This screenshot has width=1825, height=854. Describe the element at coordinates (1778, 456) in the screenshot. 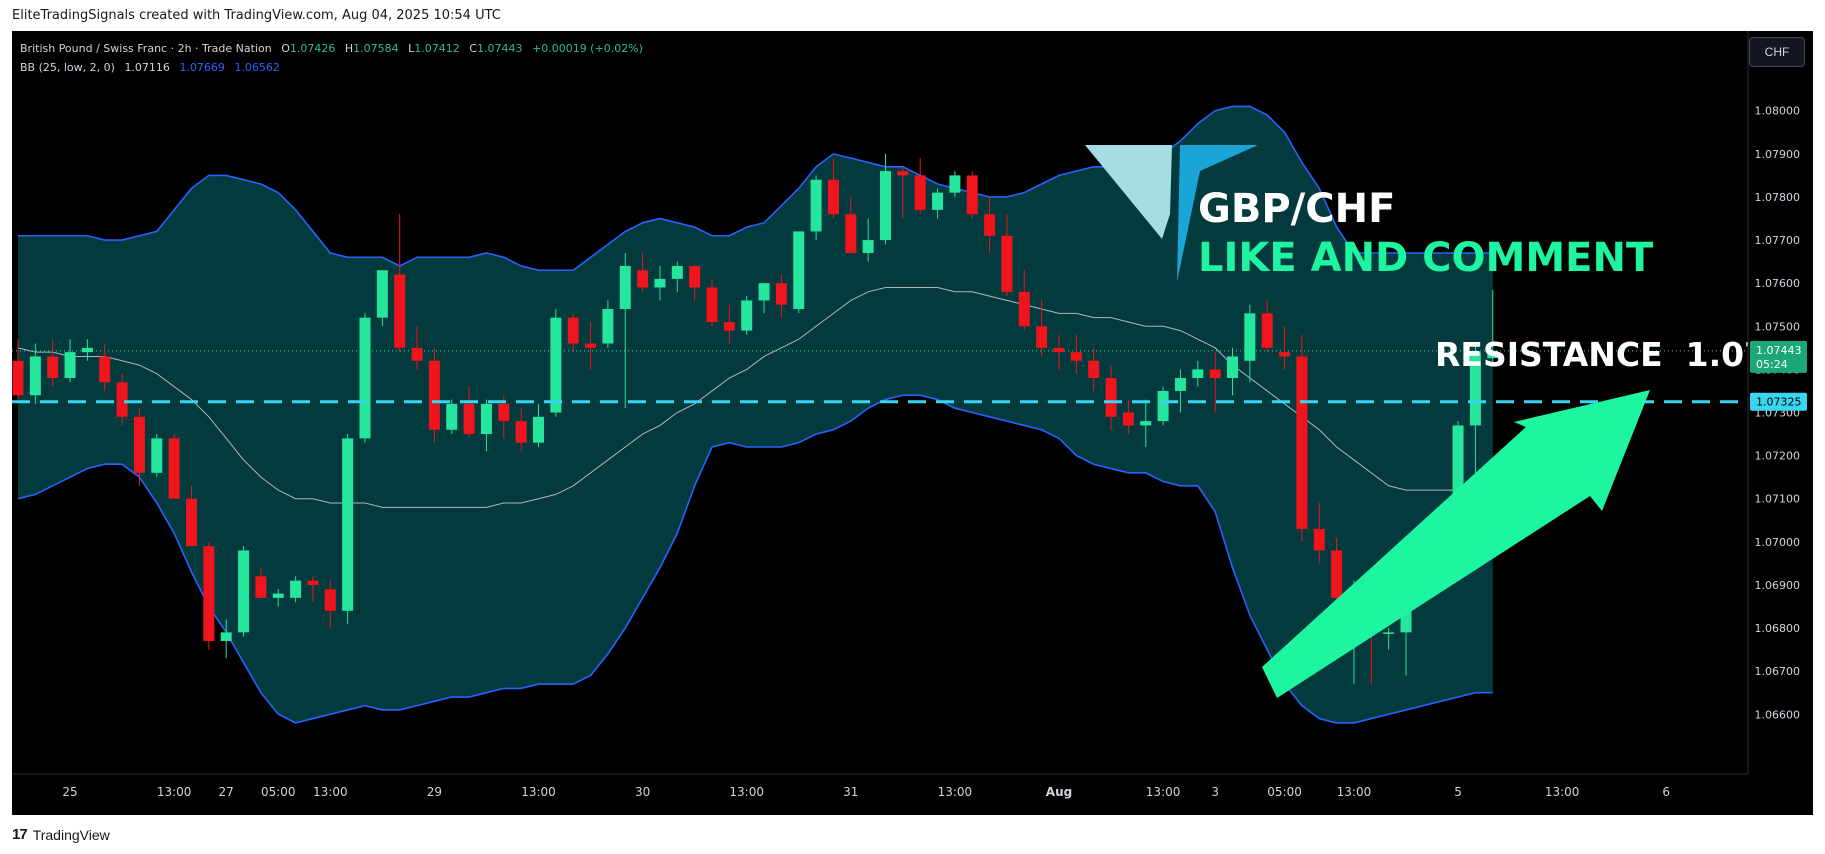

I see `price-tick-label: 1.07200` at that location.